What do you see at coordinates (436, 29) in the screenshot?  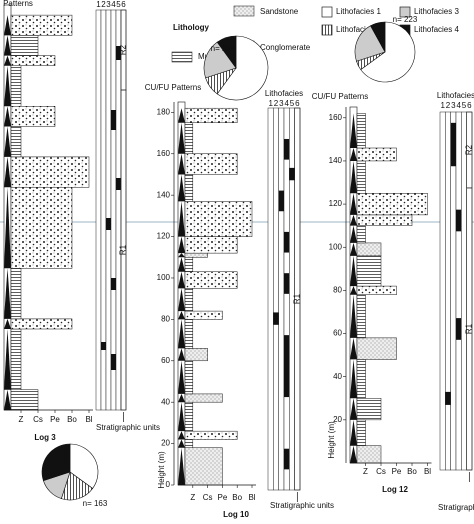 I see `legend-label: Lithofacies 4` at bounding box center [436, 29].